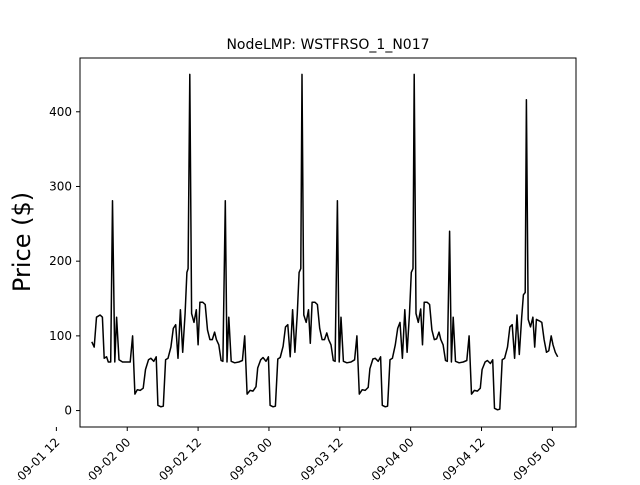  Describe the element at coordinates (68, 411) in the screenshot. I see `y-tick-label: 0` at that location.